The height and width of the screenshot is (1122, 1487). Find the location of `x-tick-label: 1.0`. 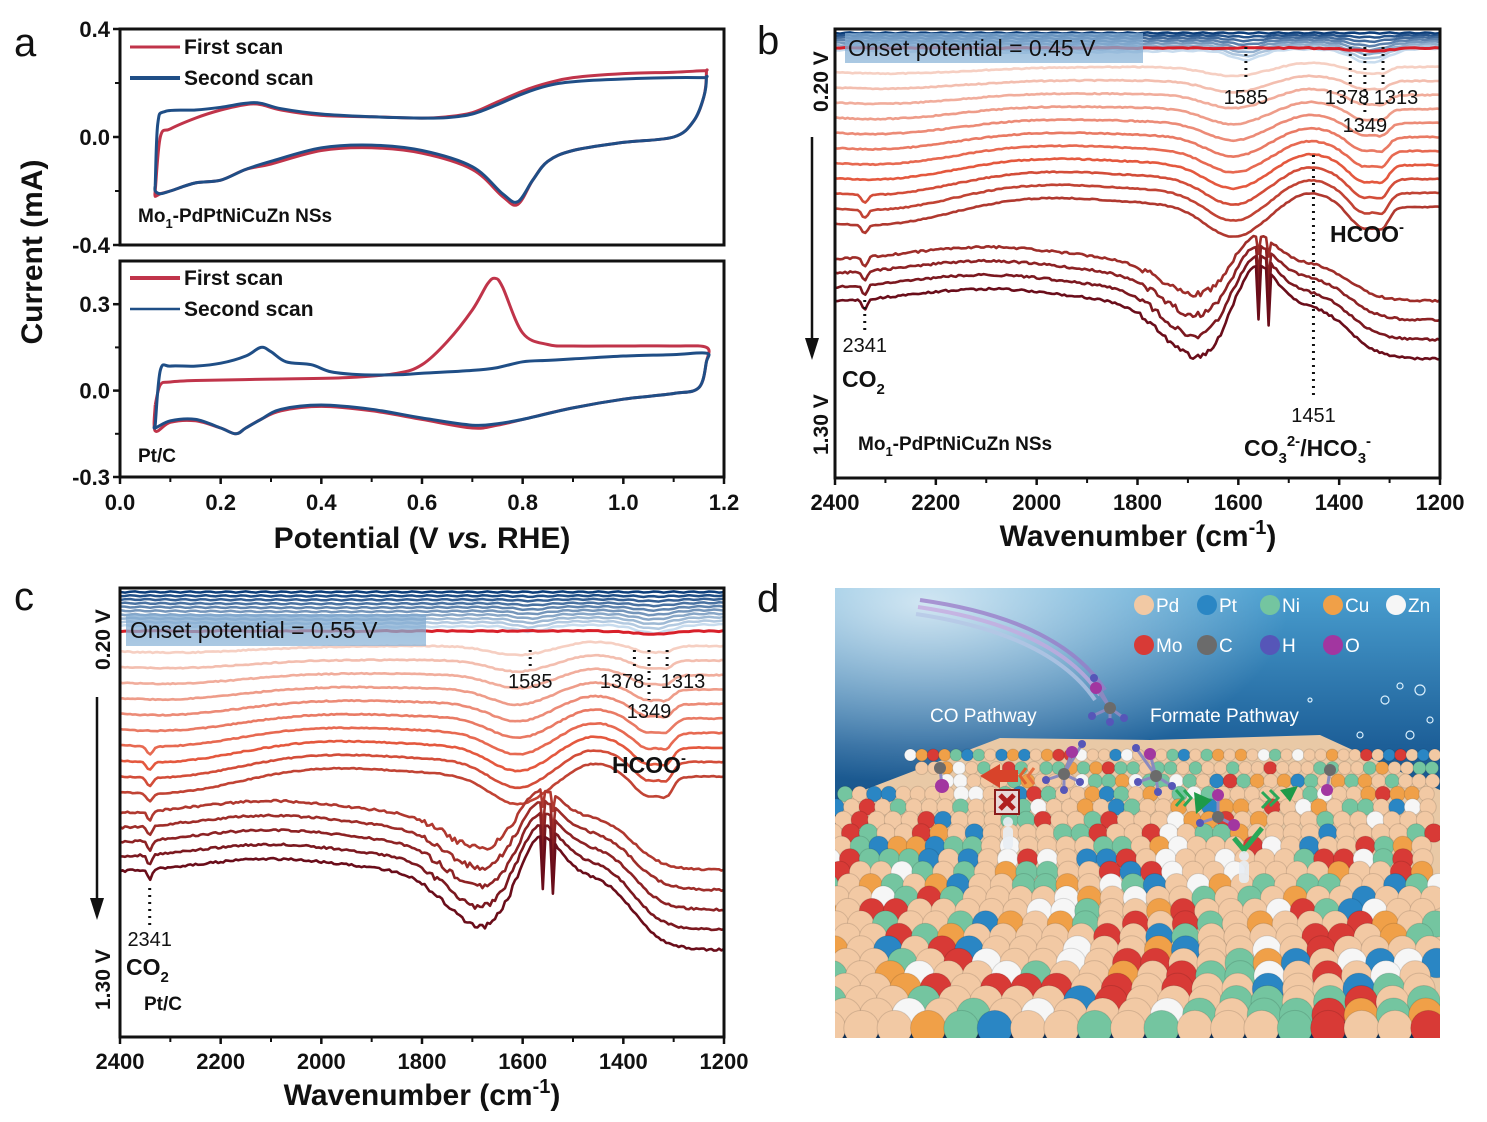

x-tick-label: 1.0 is located at coordinates (623, 502).